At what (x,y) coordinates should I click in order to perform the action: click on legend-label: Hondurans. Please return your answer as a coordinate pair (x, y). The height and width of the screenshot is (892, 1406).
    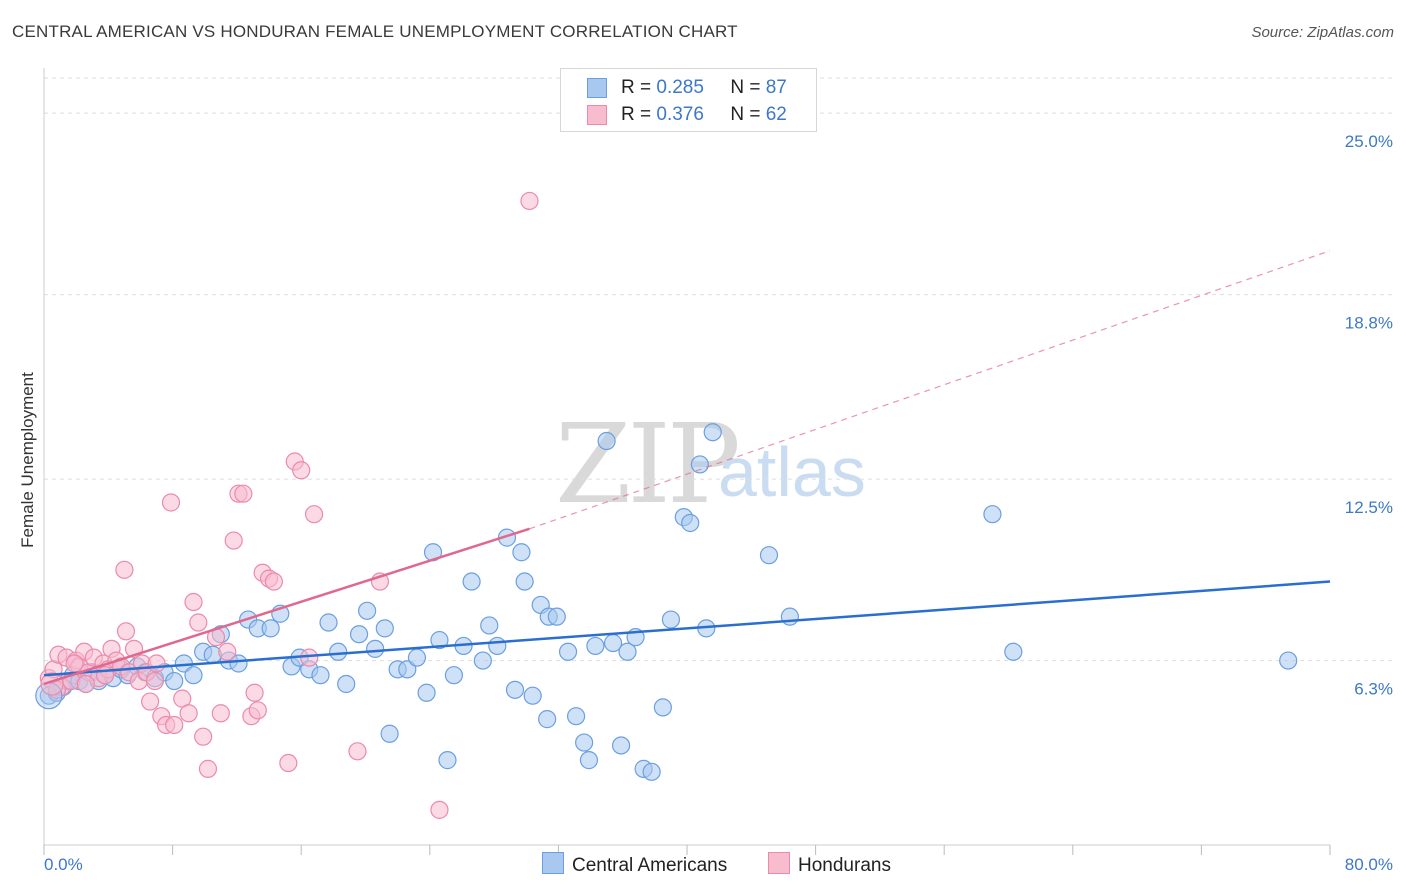
    Looking at the image, I should click on (844, 865).